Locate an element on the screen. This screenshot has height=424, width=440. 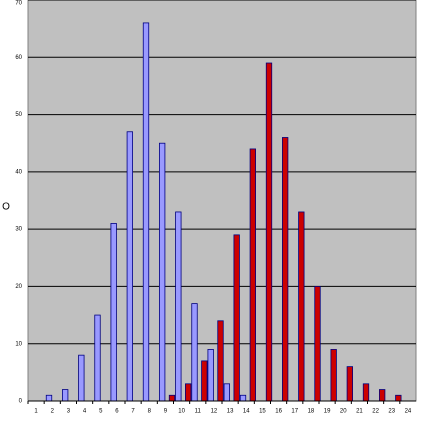
x-tick-label: 18 is located at coordinates (311, 412).